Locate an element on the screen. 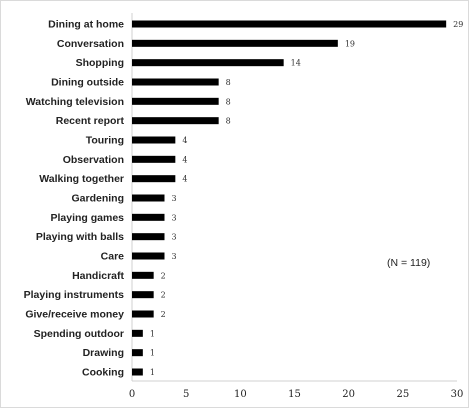 The image size is (469, 409). category-label: Walking together is located at coordinates (81, 179).